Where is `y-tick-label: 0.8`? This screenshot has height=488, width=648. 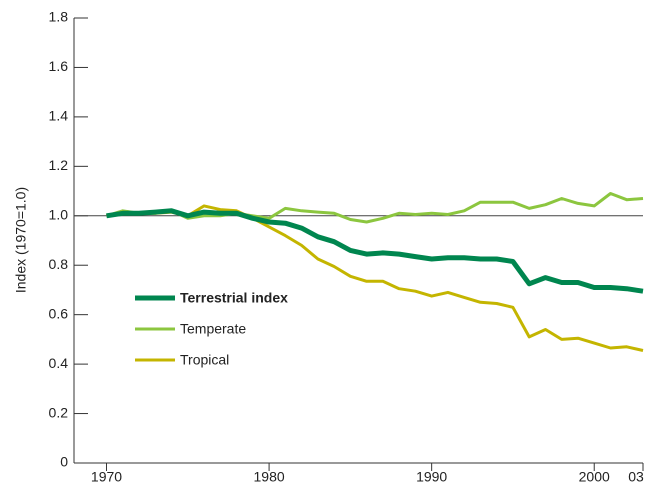
y-tick-label: 0.8 is located at coordinates (59, 264).